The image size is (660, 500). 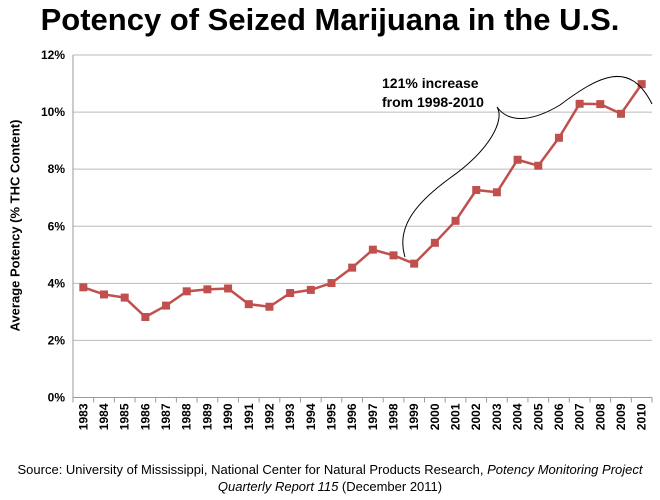 I want to click on x-tick-label: 1989, so click(x=207, y=416).